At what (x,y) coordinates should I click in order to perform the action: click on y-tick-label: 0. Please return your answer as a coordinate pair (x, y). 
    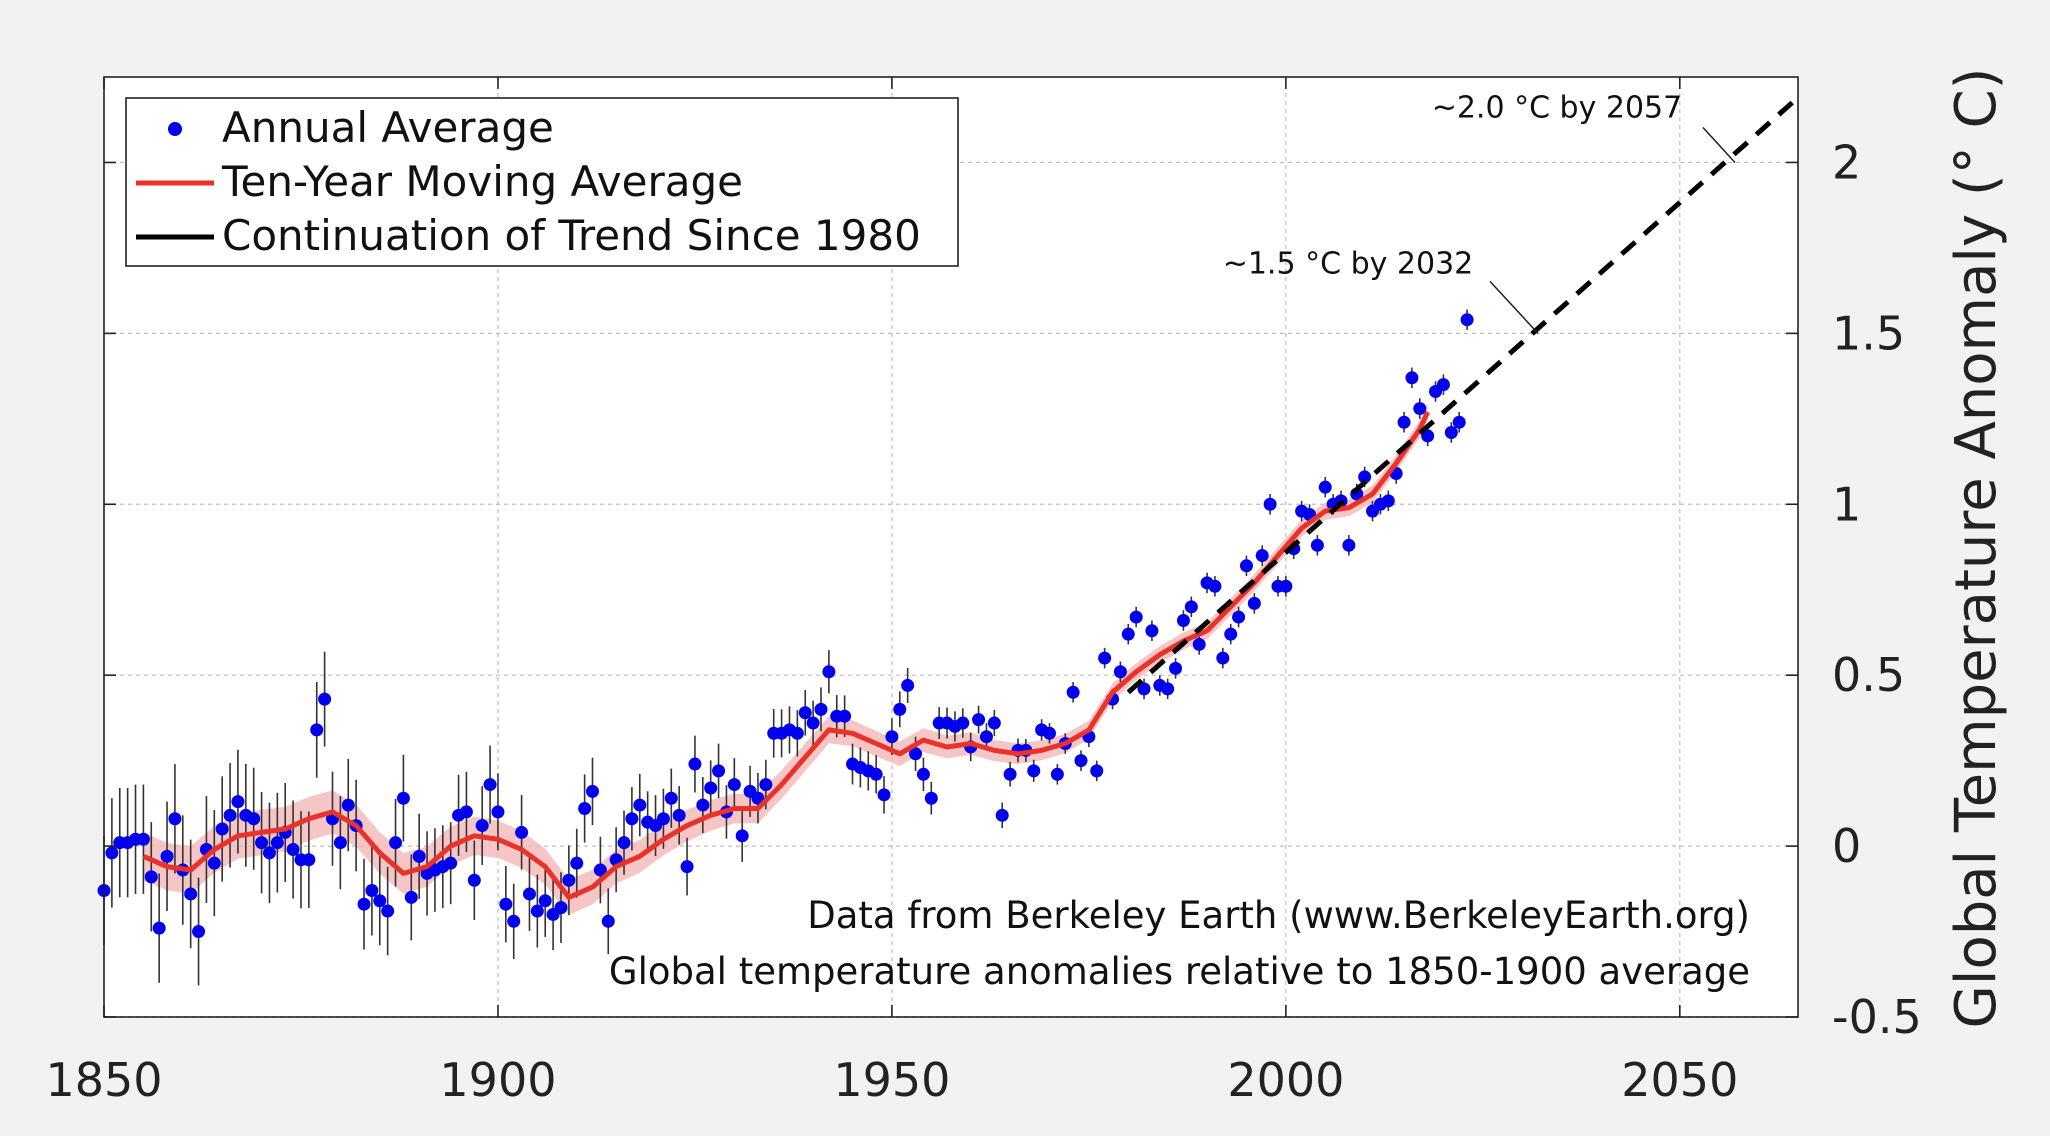
    Looking at the image, I should click on (1846, 846).